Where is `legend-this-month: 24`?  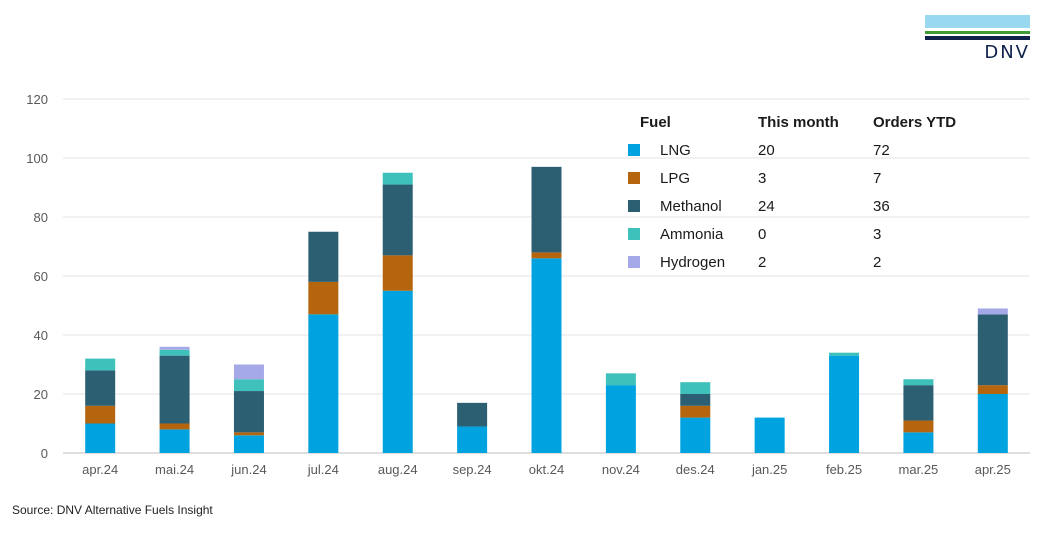 legend-this-month: 24 is located at coordinates (766, 206).